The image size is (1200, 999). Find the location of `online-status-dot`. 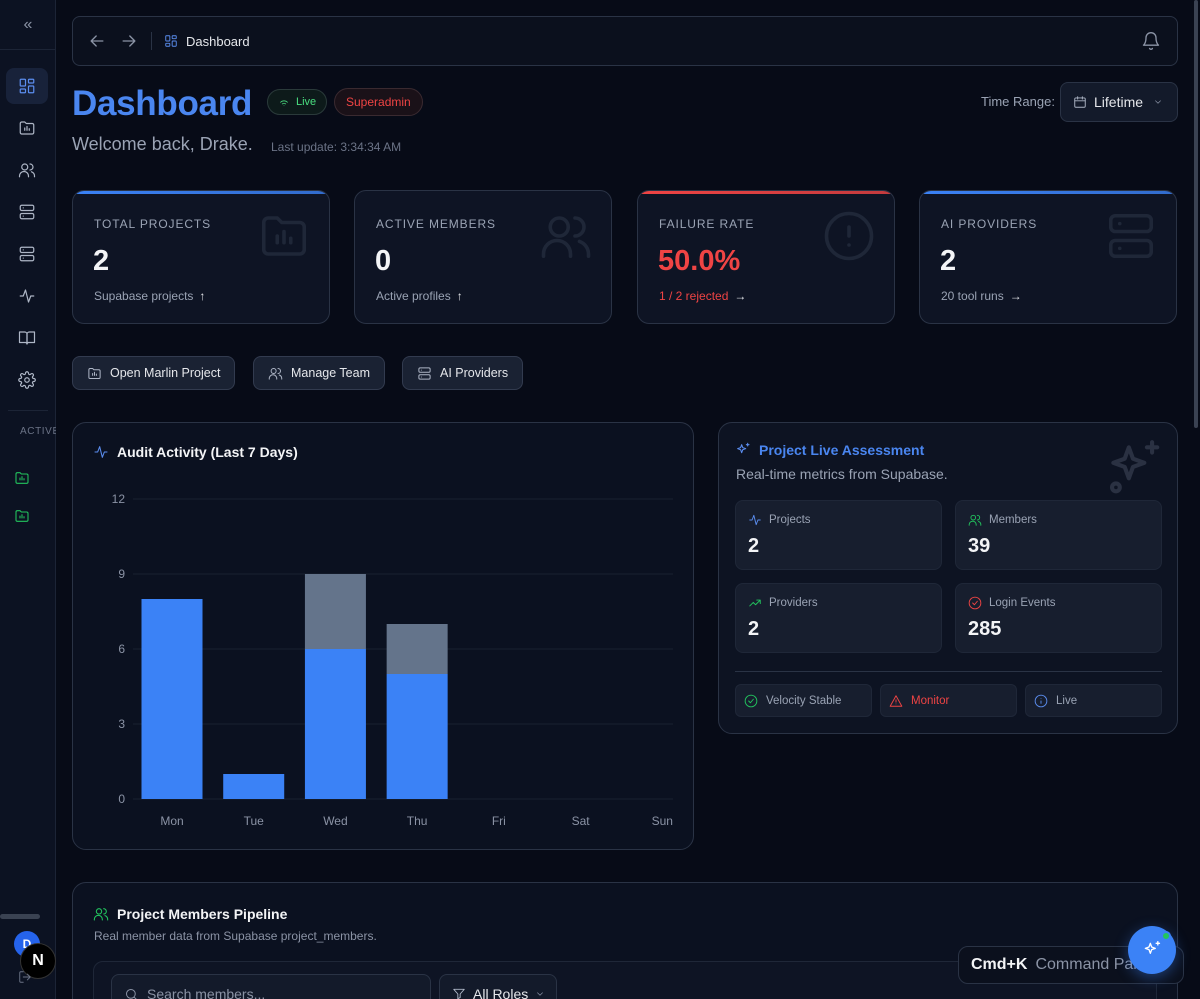

online-status-dot is located at coordinates (1166, 936).